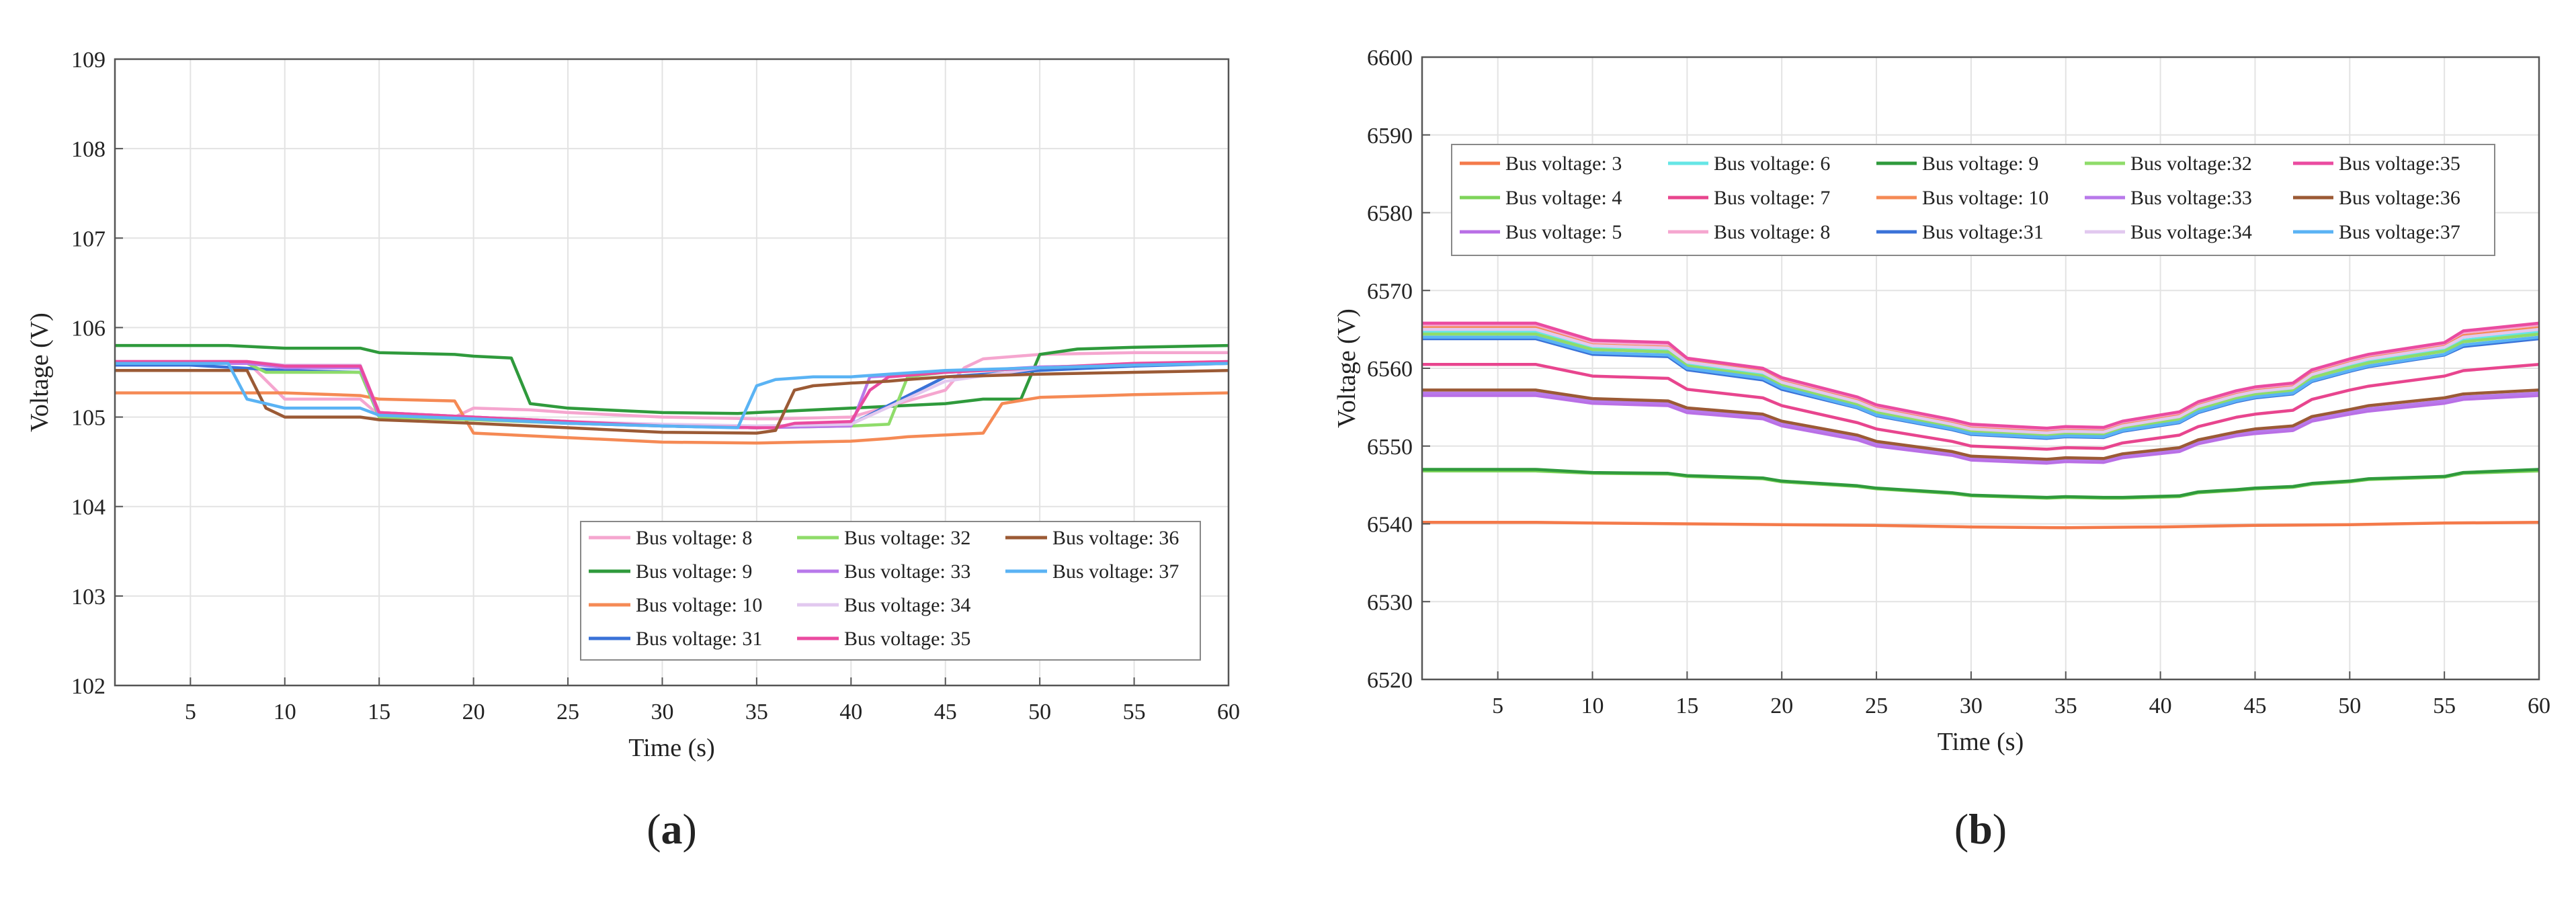  I want to click on y-tick-label: 105, so click(88, 418).